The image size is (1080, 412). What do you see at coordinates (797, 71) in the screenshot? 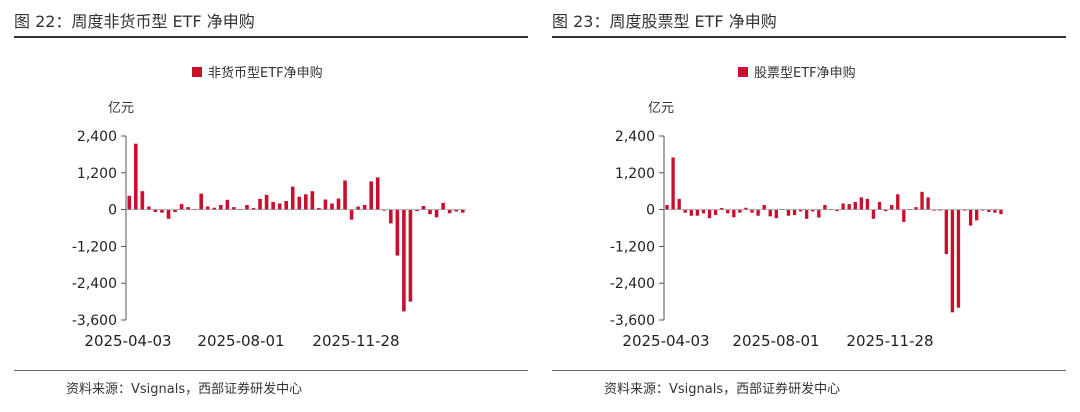
I see `legend: 股票型ETF净申购` at bounding box center [797, 71].